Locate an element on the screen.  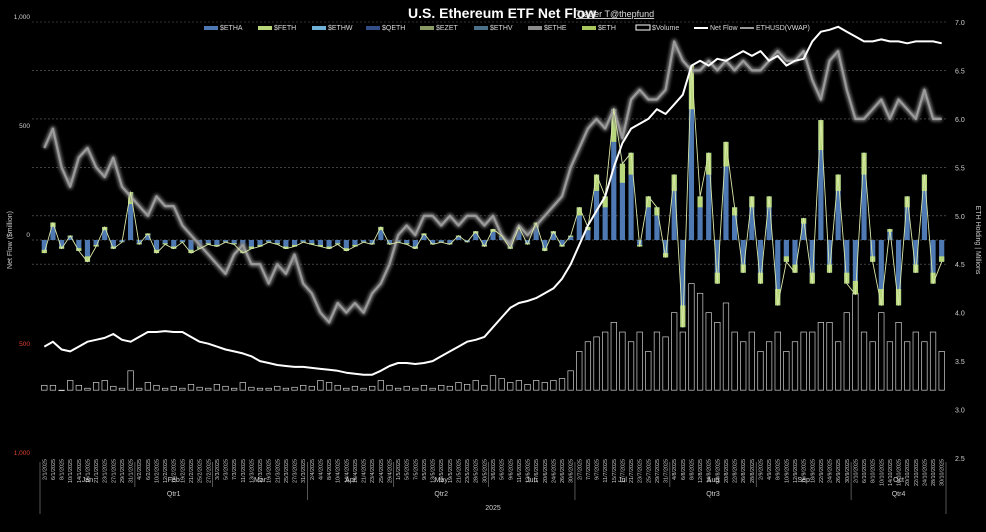
x-tick-label: 7/3/2025 is located at coordinates (235, 469).